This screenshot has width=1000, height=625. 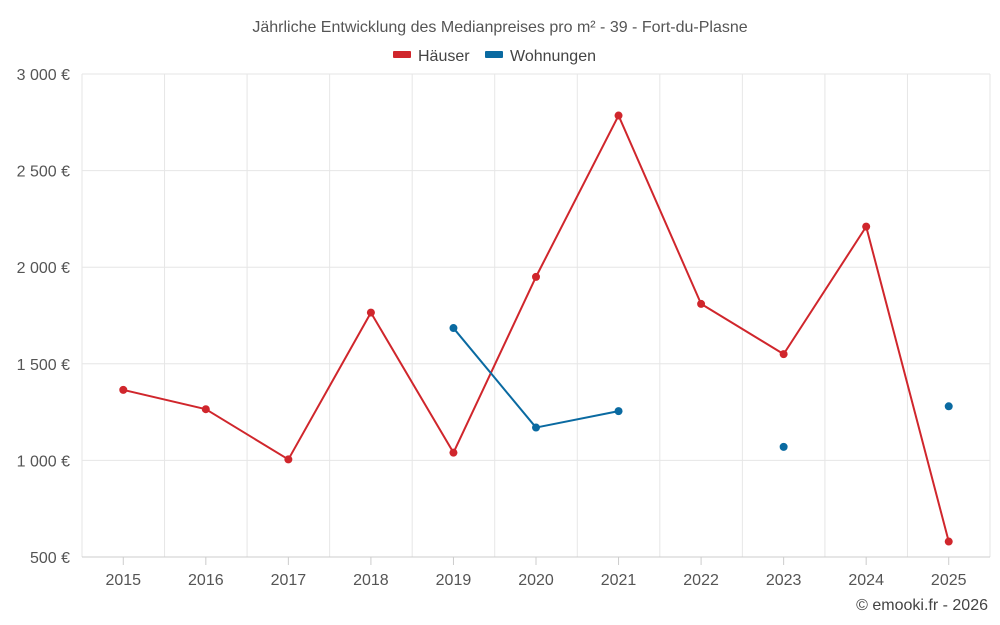 I want to click on x-tick-label: 2023, so click(x=784, y=580).